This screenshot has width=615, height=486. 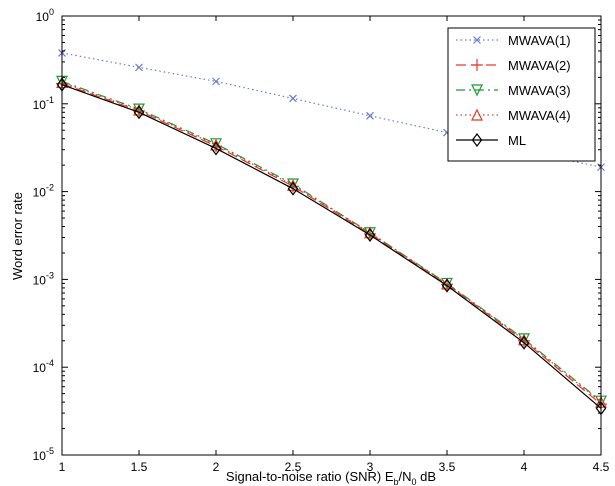 What do you see at coordinates (405, 476) in the screenshot?
I see `x-axis-label-mid: /N` at bounding box center [405, 476].